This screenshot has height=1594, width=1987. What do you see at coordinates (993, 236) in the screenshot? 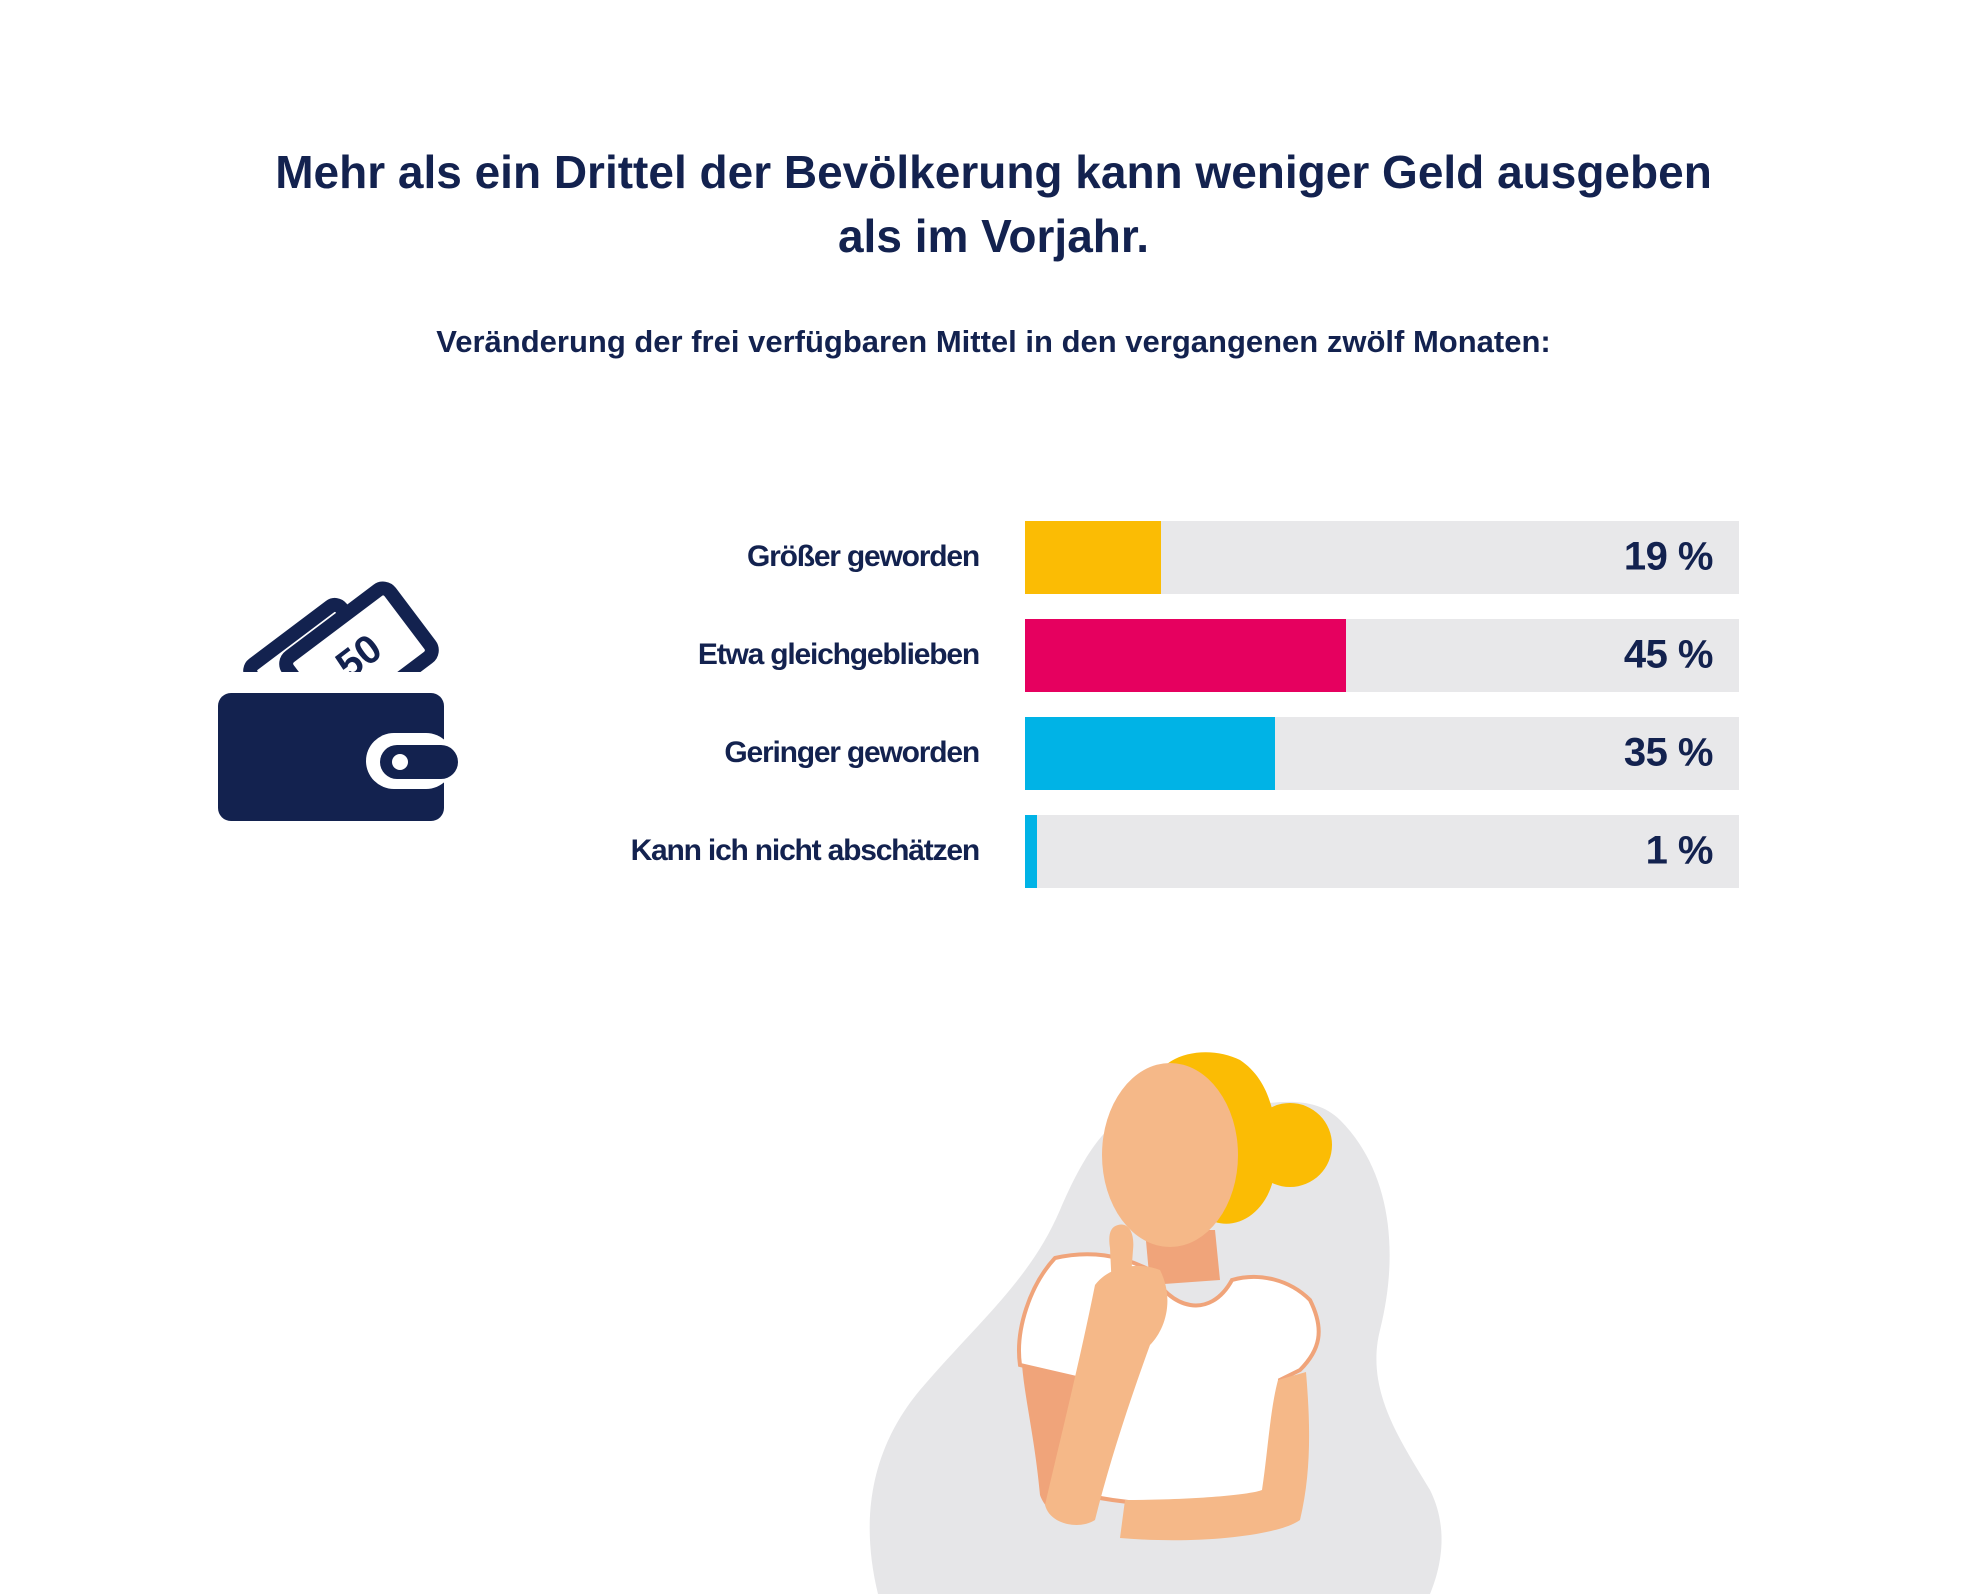
I see `page-title-line-2: als im Vorjahr.` at bounding box center [993, 236].